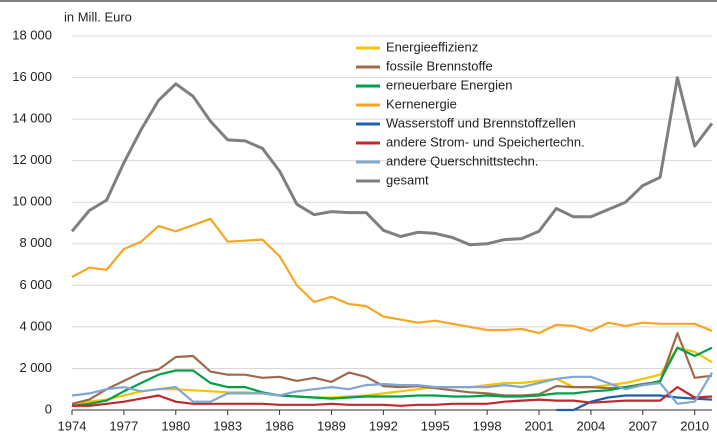  What do you see at coordinates (32, 201) in the screenshot?
I see `y-tick-label: 10 000` at bounding box center [32, 201].